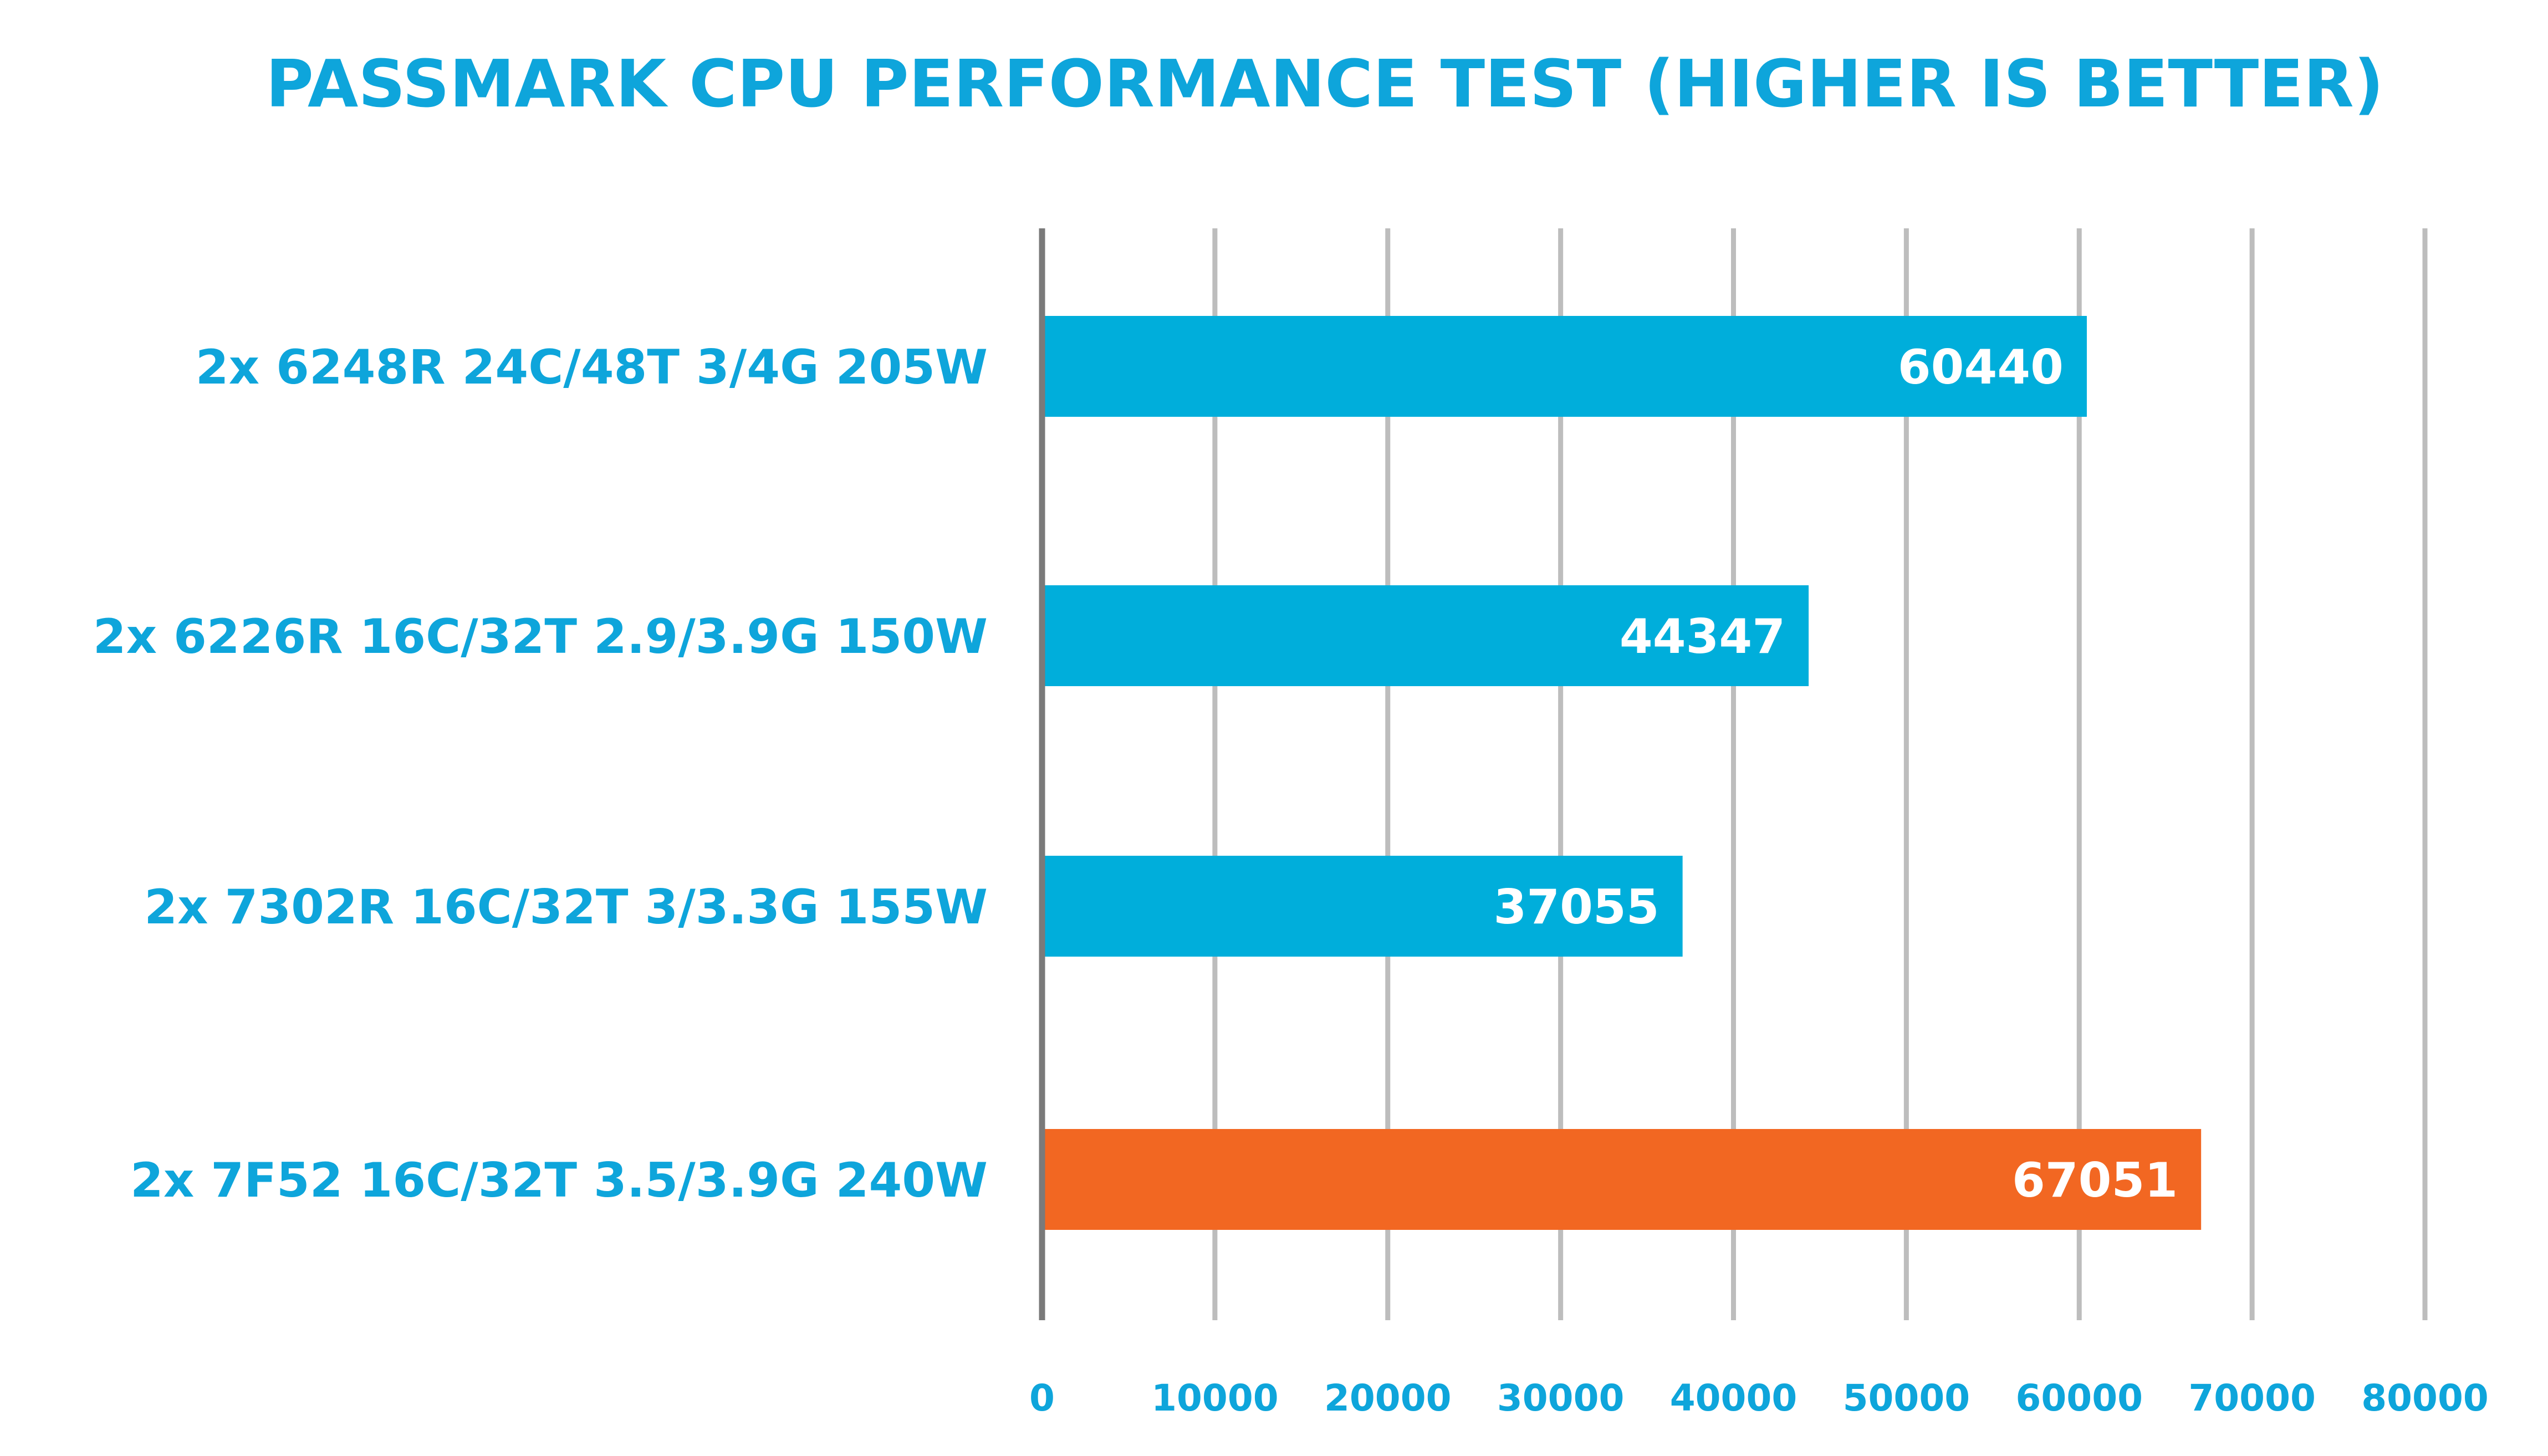 The width and height of the screenshot is (2548, 1456). Describe the element at coordinates (1734, 1398) in the screenshot. I see `x-tick-label: 40000` at that location.